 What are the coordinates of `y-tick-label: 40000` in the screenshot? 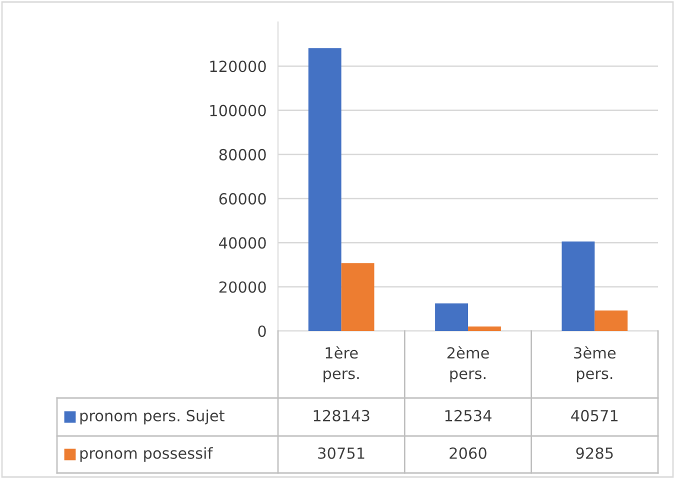 It's located at (242, 243).